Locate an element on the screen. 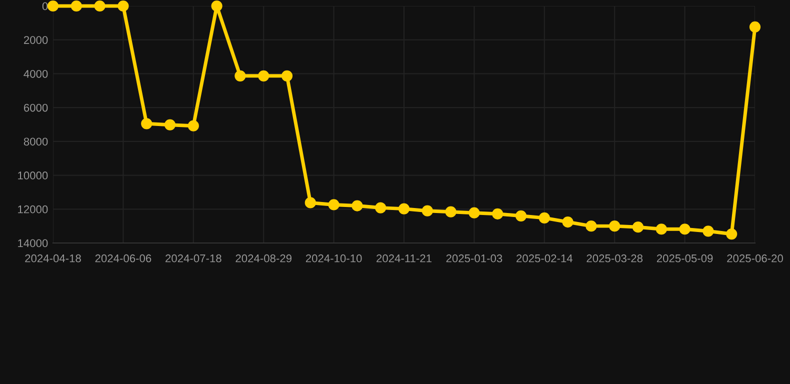  x-tick-label: 2024-10-10 is located at coordinates (334, 258).